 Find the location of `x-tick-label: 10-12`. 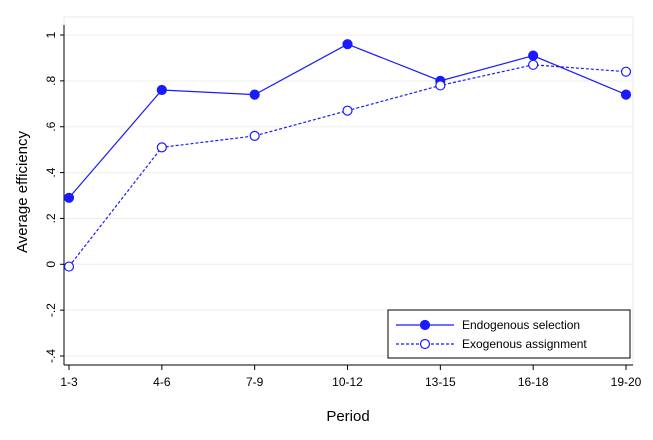

x-tick-label: 10-12 is located at coordinates (347, 382).